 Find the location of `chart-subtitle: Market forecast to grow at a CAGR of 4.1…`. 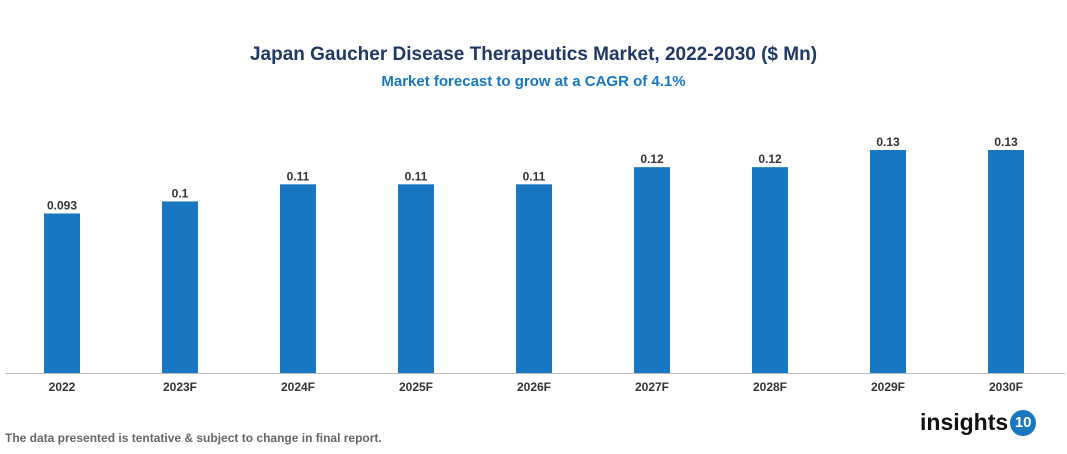

chart-subtitle: Market forecast to grow at a CAGR of 4.1… is located at coordinates (533, 81).